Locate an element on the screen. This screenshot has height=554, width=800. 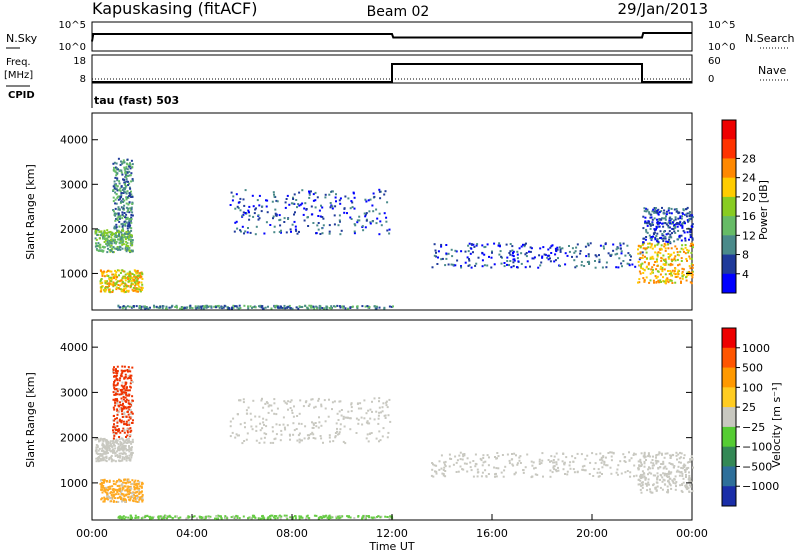
colorbar-swatch is located at coordinates (729, 226).